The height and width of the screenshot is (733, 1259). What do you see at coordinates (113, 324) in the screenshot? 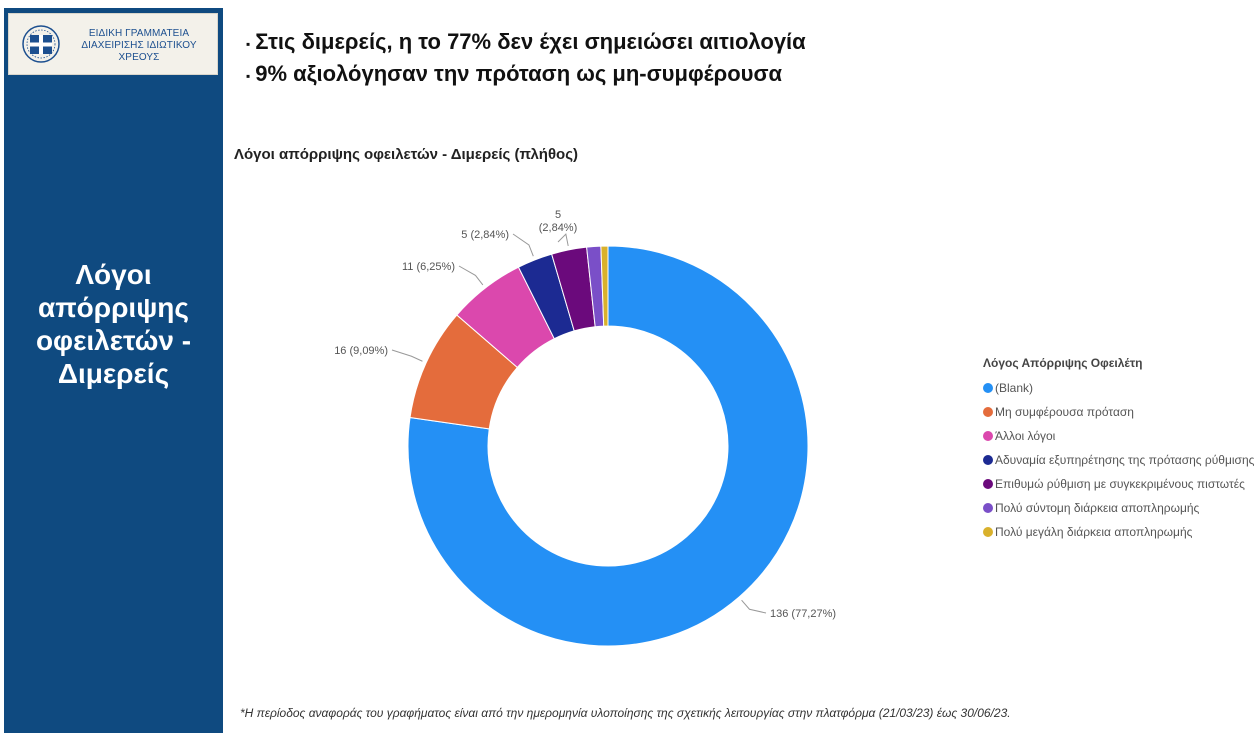
I see `sidebar-title: Λόγοι απόρριψης οφειλετών - Διμερείς` at bounding box center [113, 324].